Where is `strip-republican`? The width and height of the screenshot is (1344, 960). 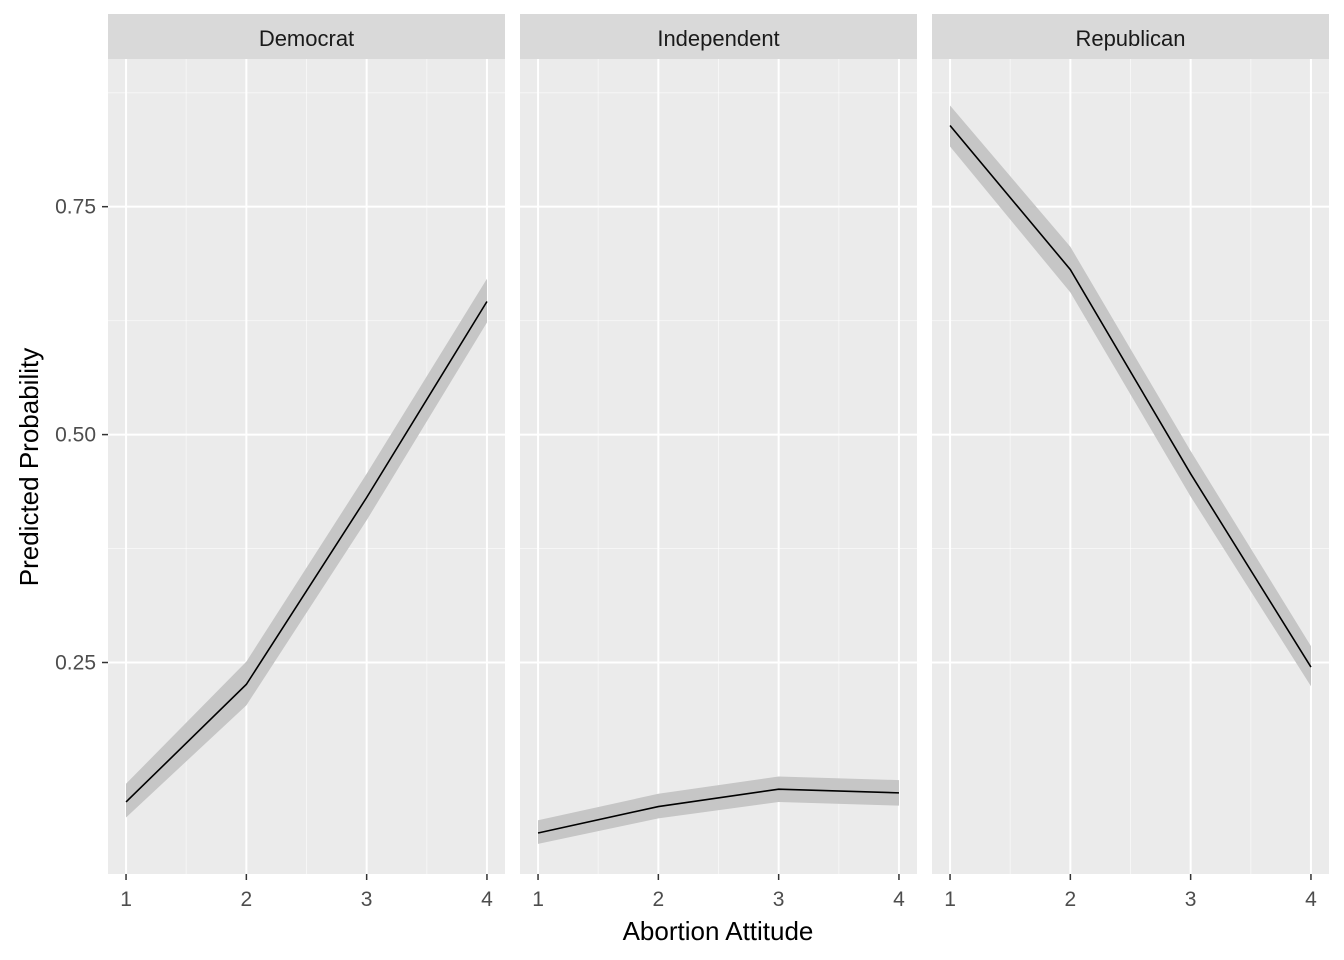
strip-republican is located at coordinates (1130, 36).